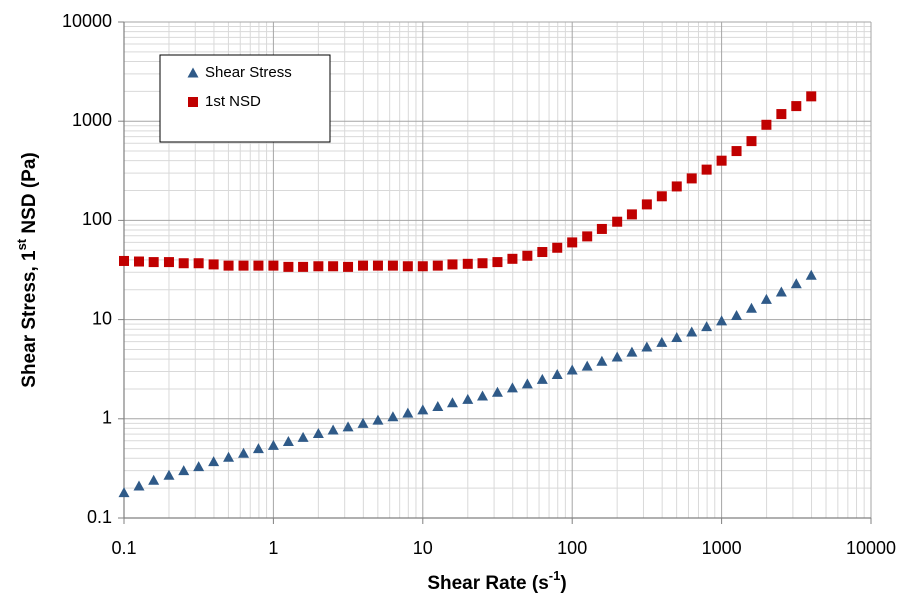 The height and width of the screenshot is (599, 911). I want to click on x-tick-label: 100, so click(572, 548).